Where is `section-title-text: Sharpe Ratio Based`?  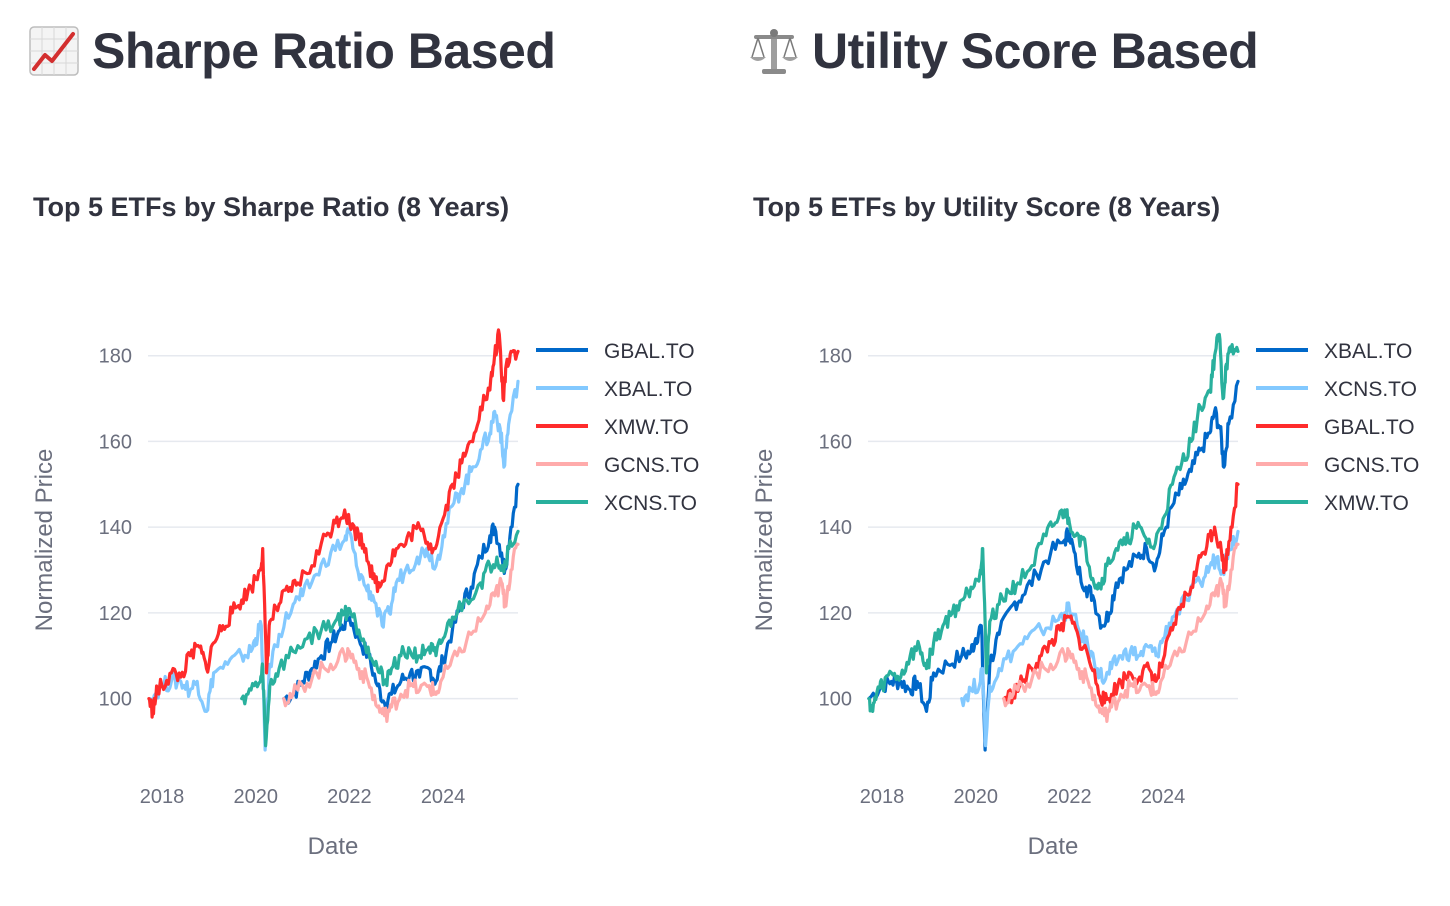
section-title-text: Sharpe Ratio Based is located at coordinates (324, 51).